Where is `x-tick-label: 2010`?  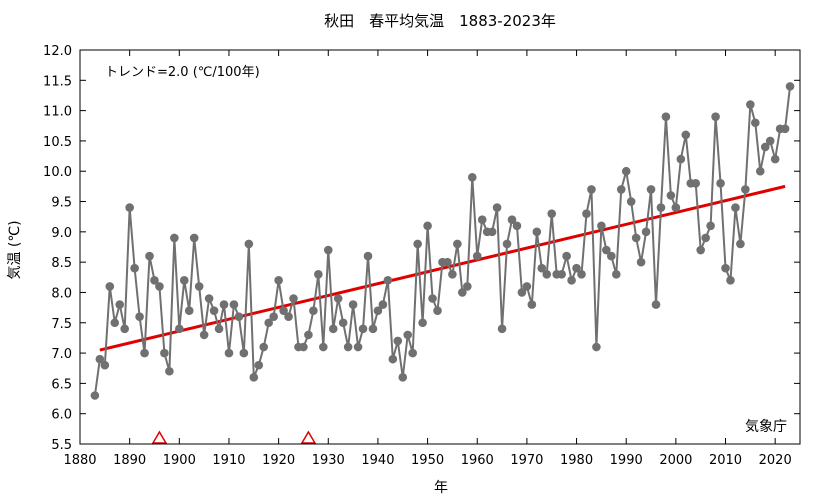 x-tick-label: 2010 is located at coordinates (725, 460).